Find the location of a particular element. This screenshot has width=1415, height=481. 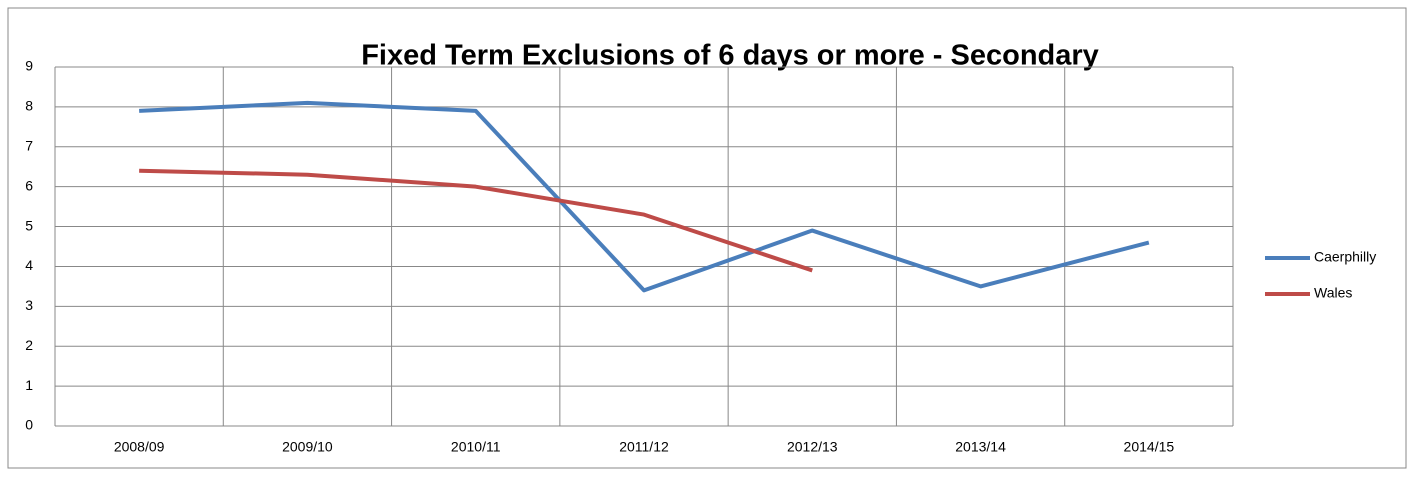

y-tick-label: 7 is located at coordinates (29, 145).